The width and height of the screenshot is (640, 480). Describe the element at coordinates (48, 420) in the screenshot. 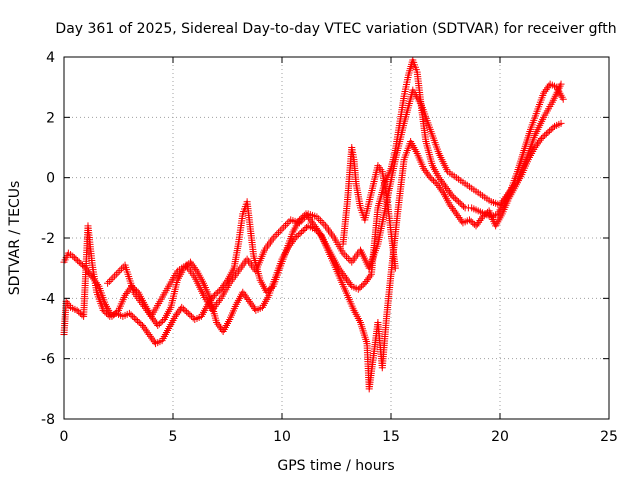

I see `y-tick-label: -8` at that location.